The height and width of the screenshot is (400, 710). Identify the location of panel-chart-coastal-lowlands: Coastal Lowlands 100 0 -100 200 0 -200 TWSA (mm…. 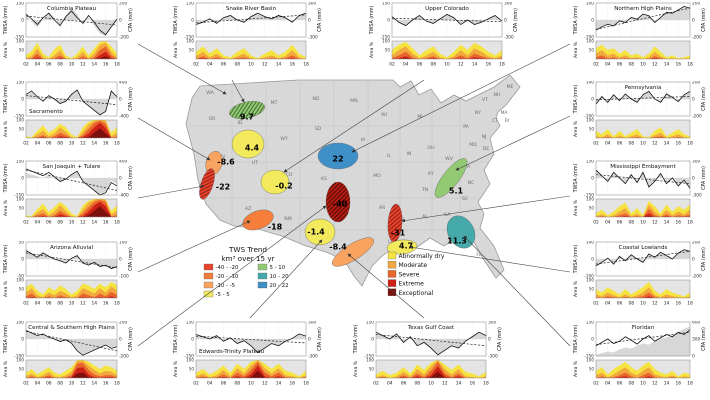
(640, 273).